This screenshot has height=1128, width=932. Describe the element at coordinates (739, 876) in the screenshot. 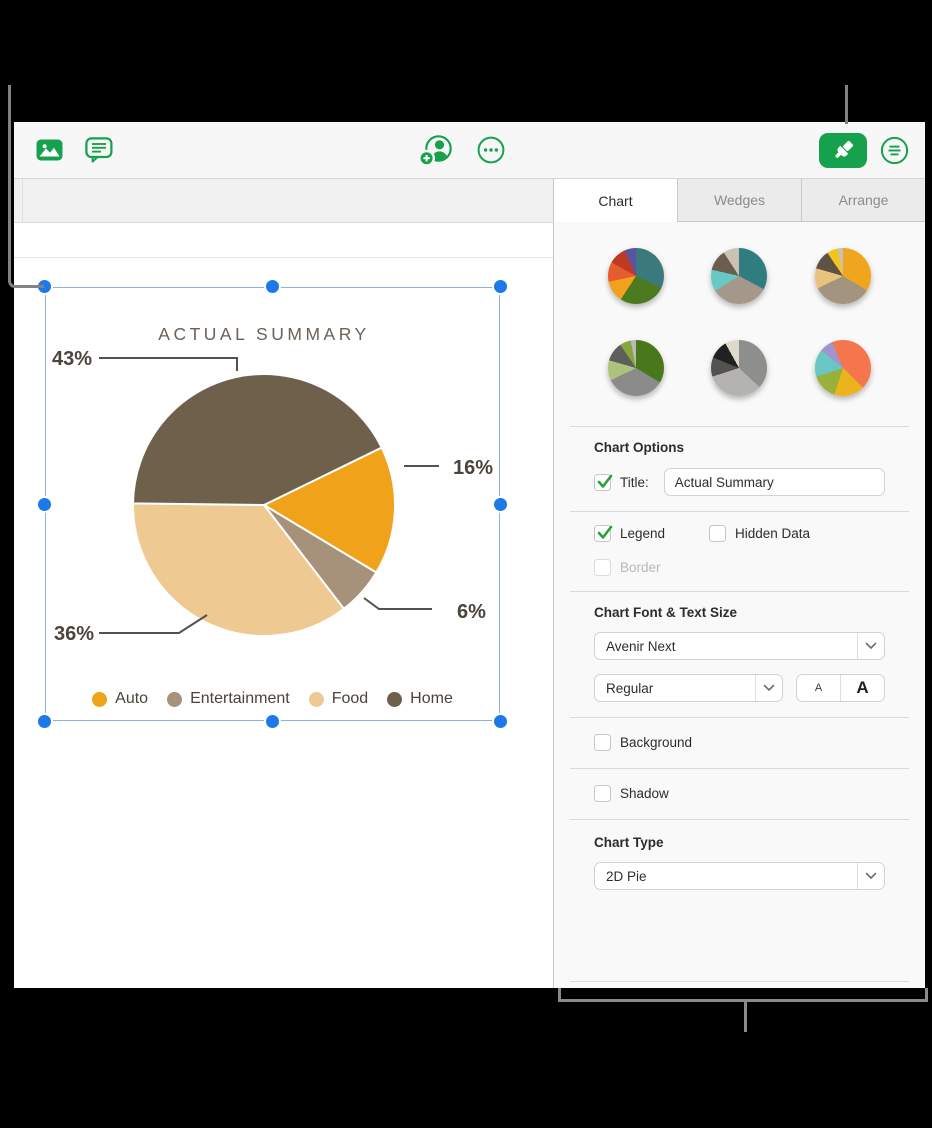

I see `chart-type-select: 2D Pie` at that location.